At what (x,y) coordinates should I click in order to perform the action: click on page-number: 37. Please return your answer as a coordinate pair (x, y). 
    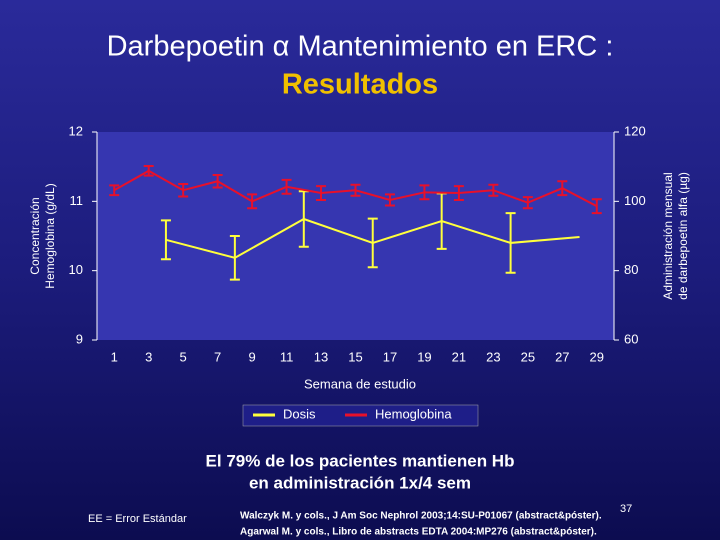
    Looking at the image, I should click on (626, 509).